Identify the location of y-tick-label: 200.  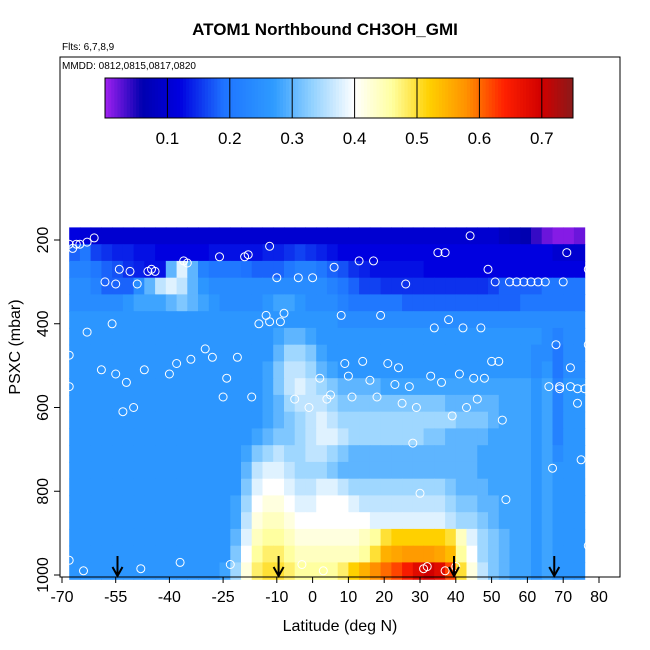
(43, 240).